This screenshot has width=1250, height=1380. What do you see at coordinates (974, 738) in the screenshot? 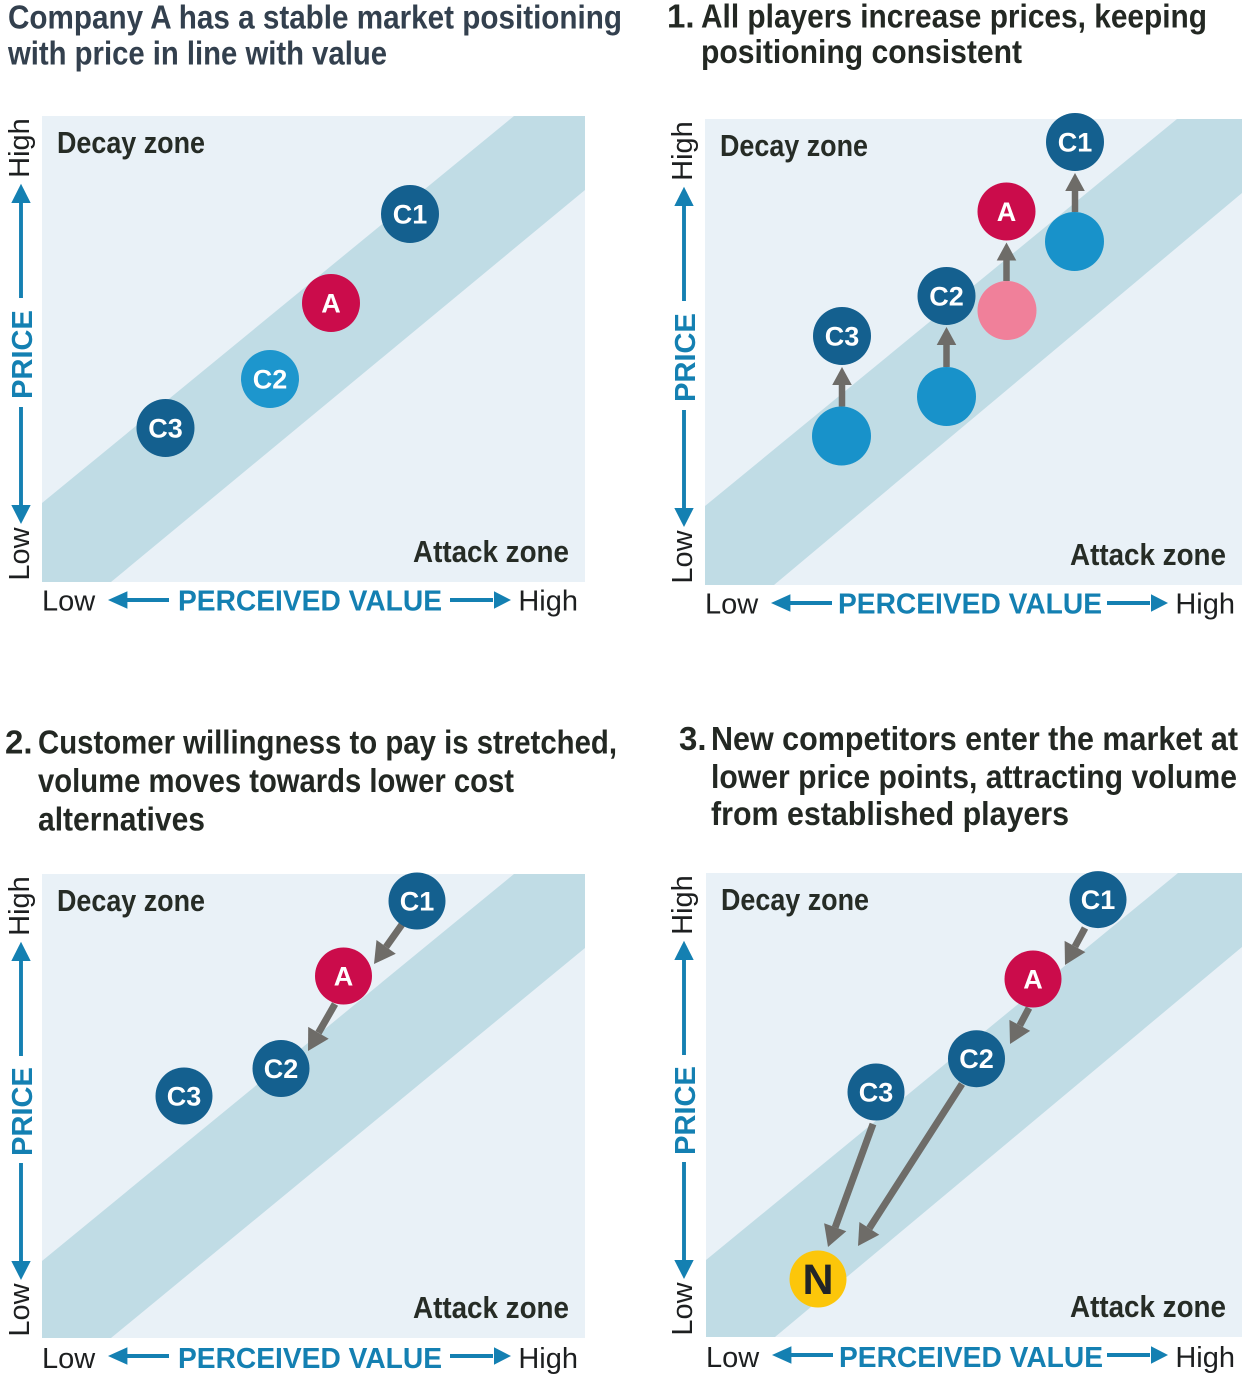
I see `svg-text:New competitors enter the mark: New competitors enter the market at` at bounding box center [974, 738].